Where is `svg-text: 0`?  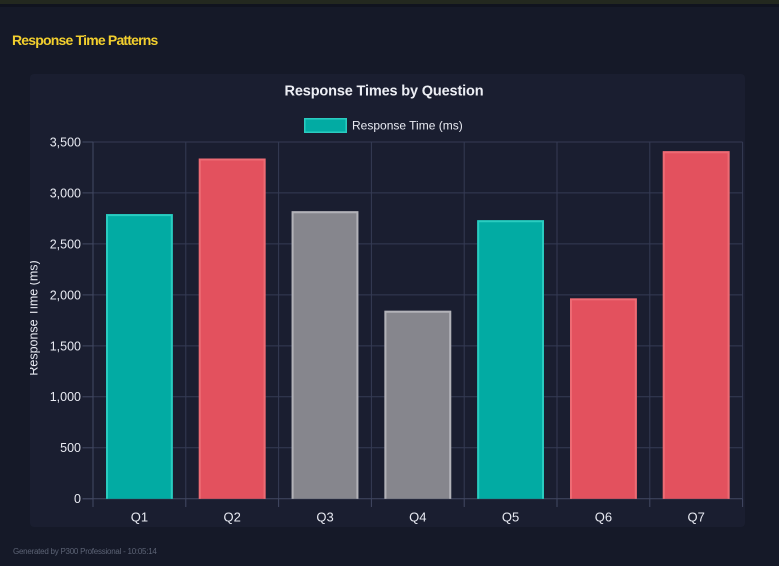 svg-text: 0 is located at coordinates (77, 499).